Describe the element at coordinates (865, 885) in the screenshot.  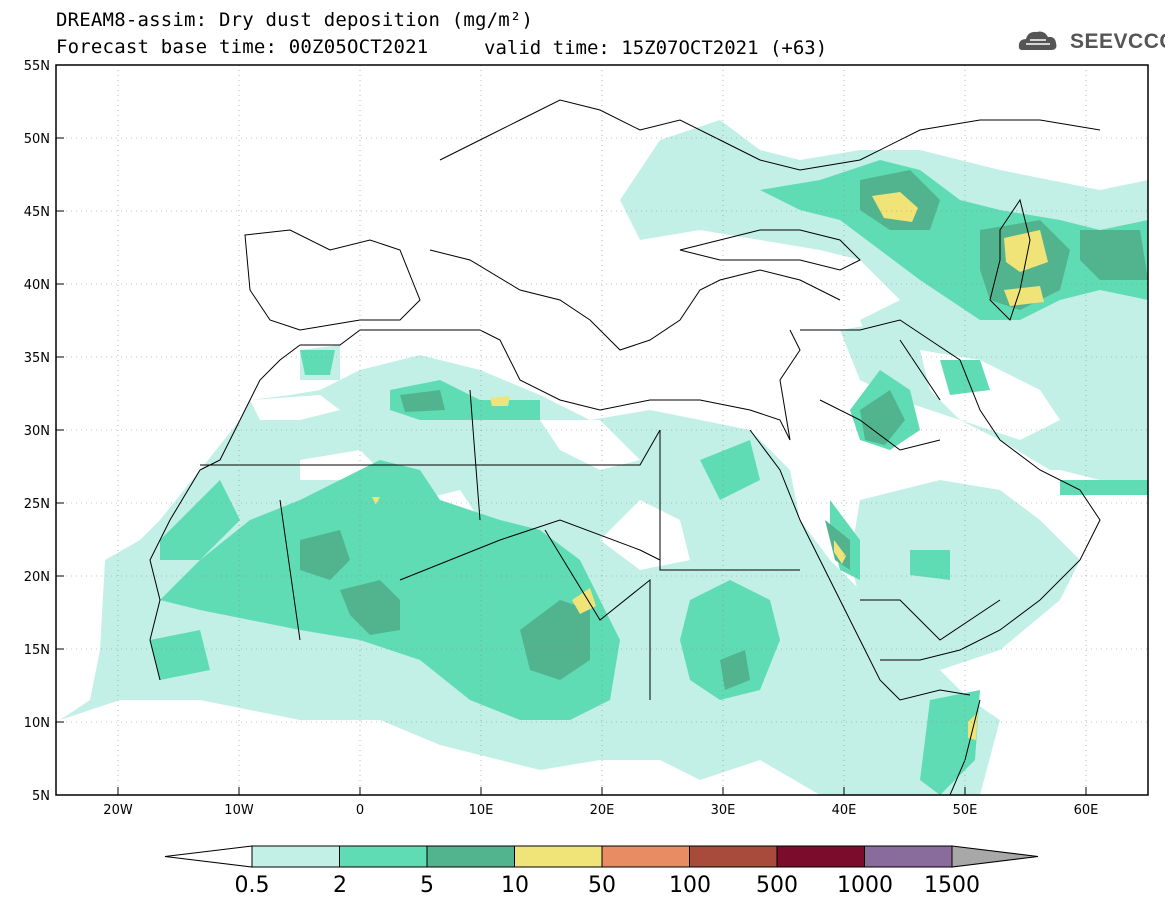
I see `colorbar-label: 1000` at that location.